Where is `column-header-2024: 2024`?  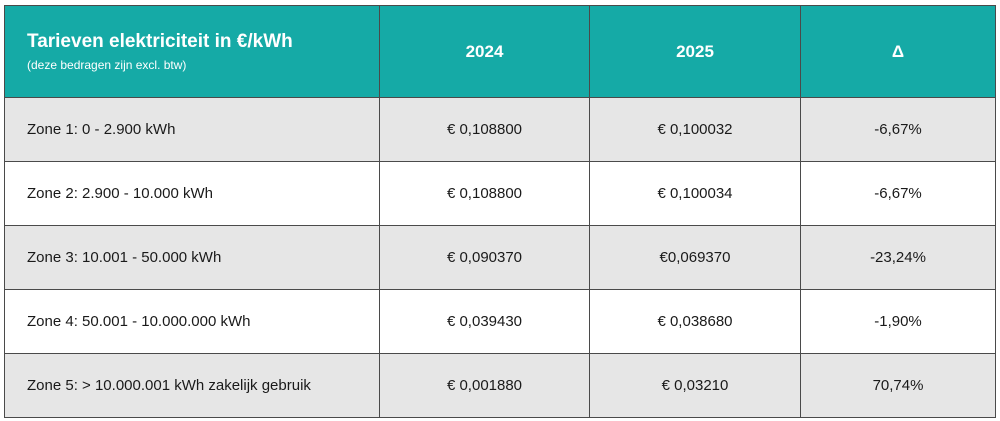
column-header-2024: 2024 is located at coordinates (484, 51).